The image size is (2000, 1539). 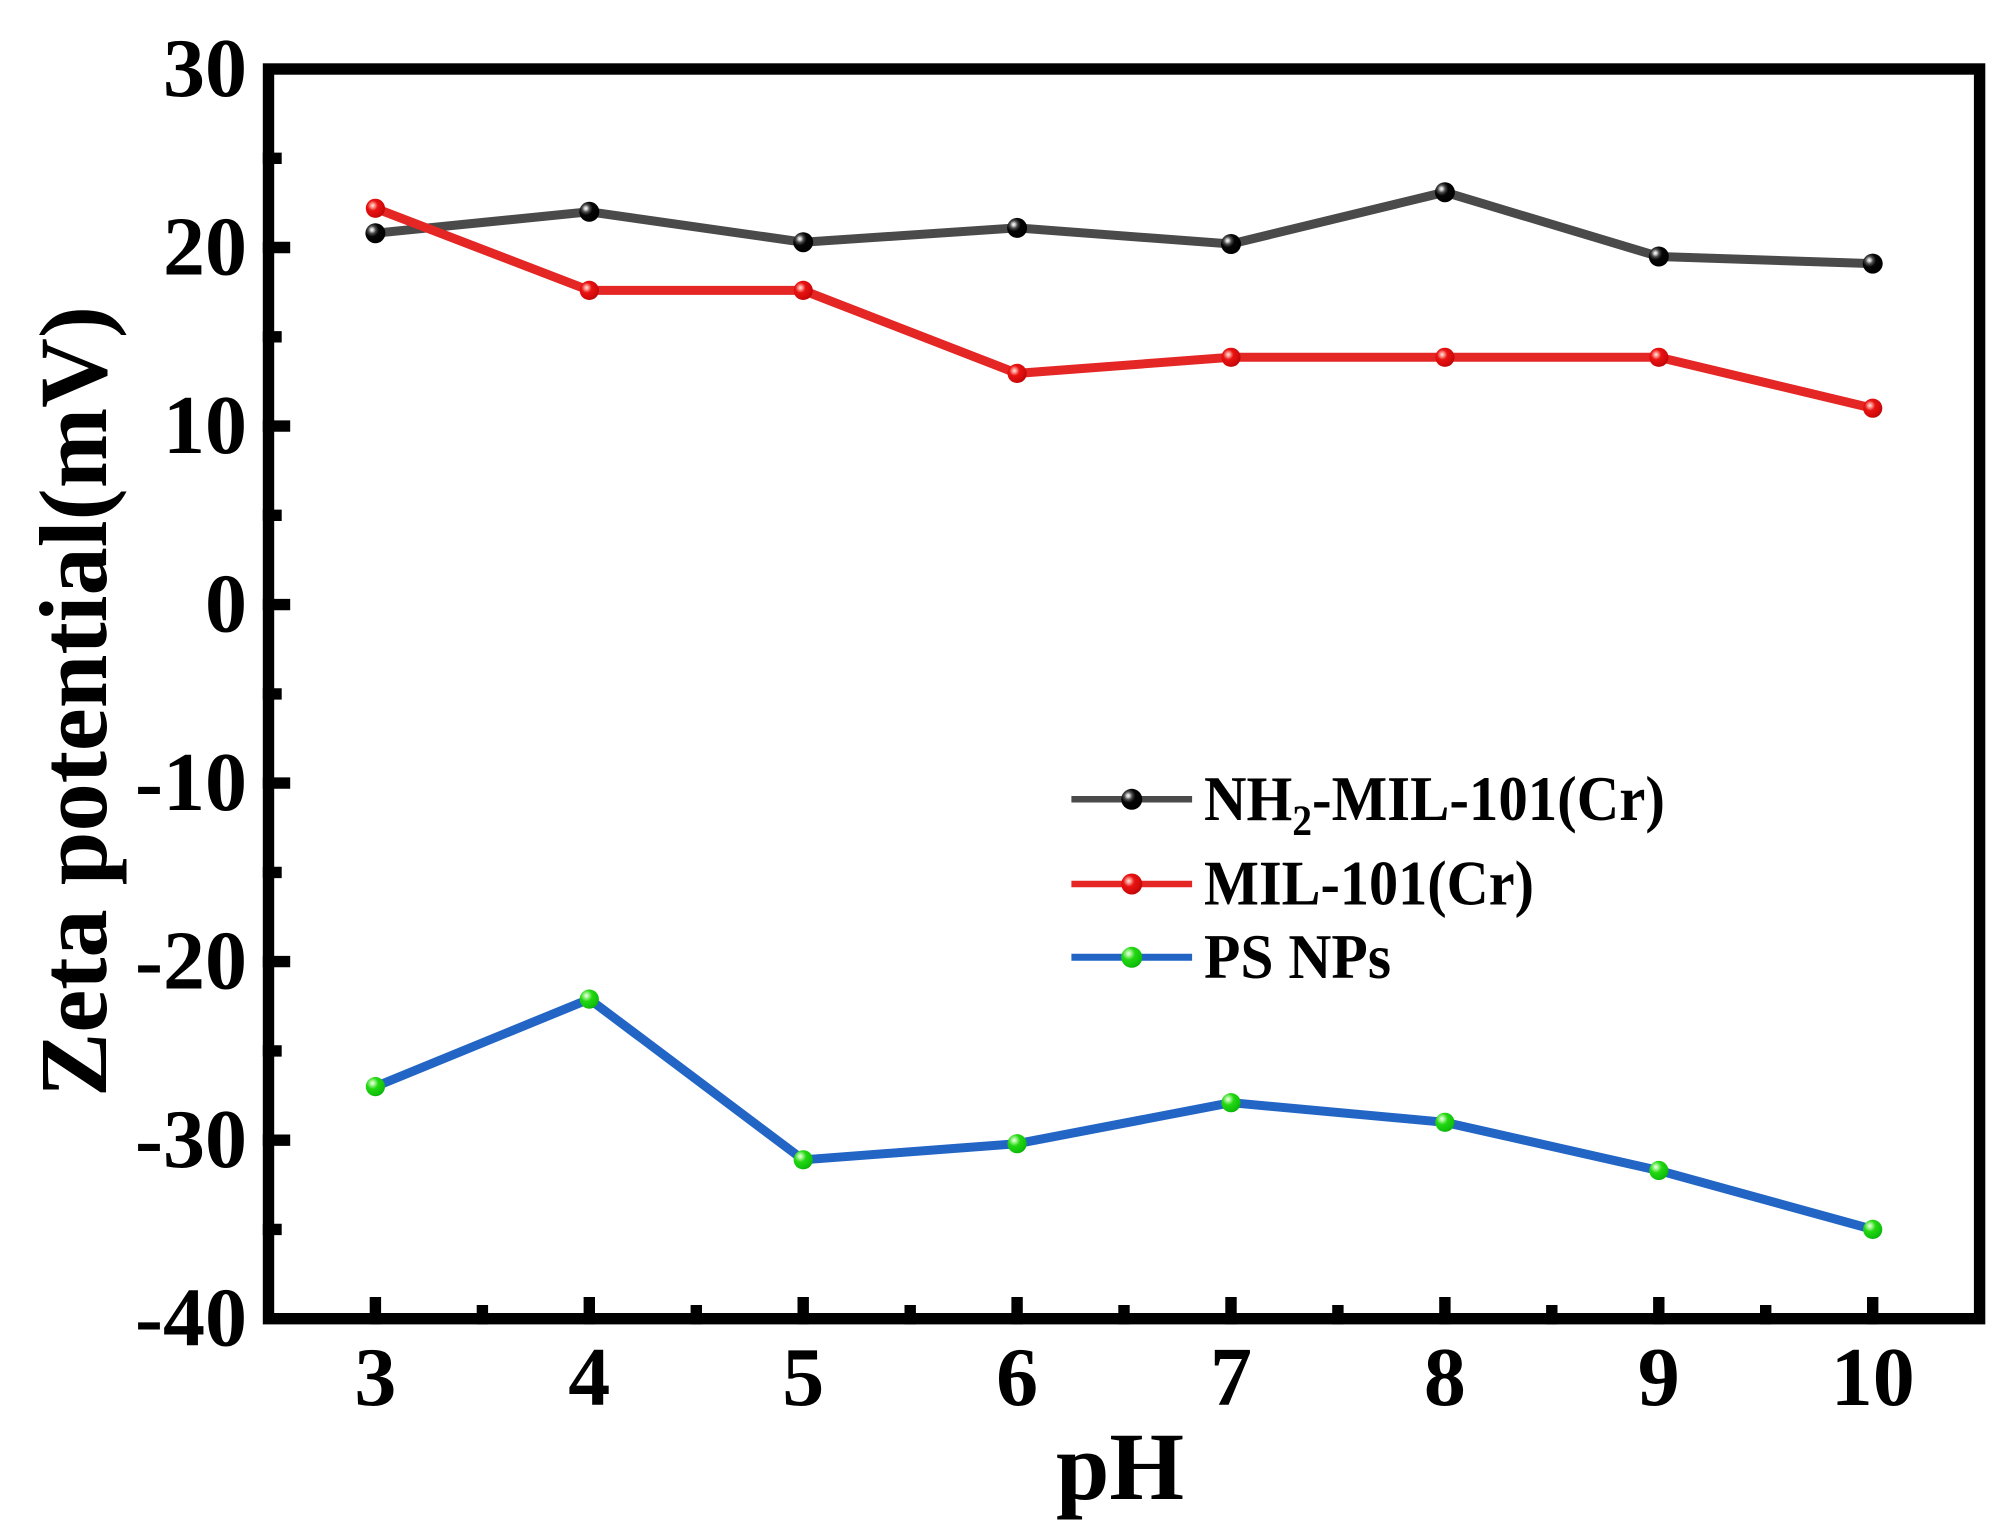 I want to click on svg-text: 4, so click(x=589, y=1377).